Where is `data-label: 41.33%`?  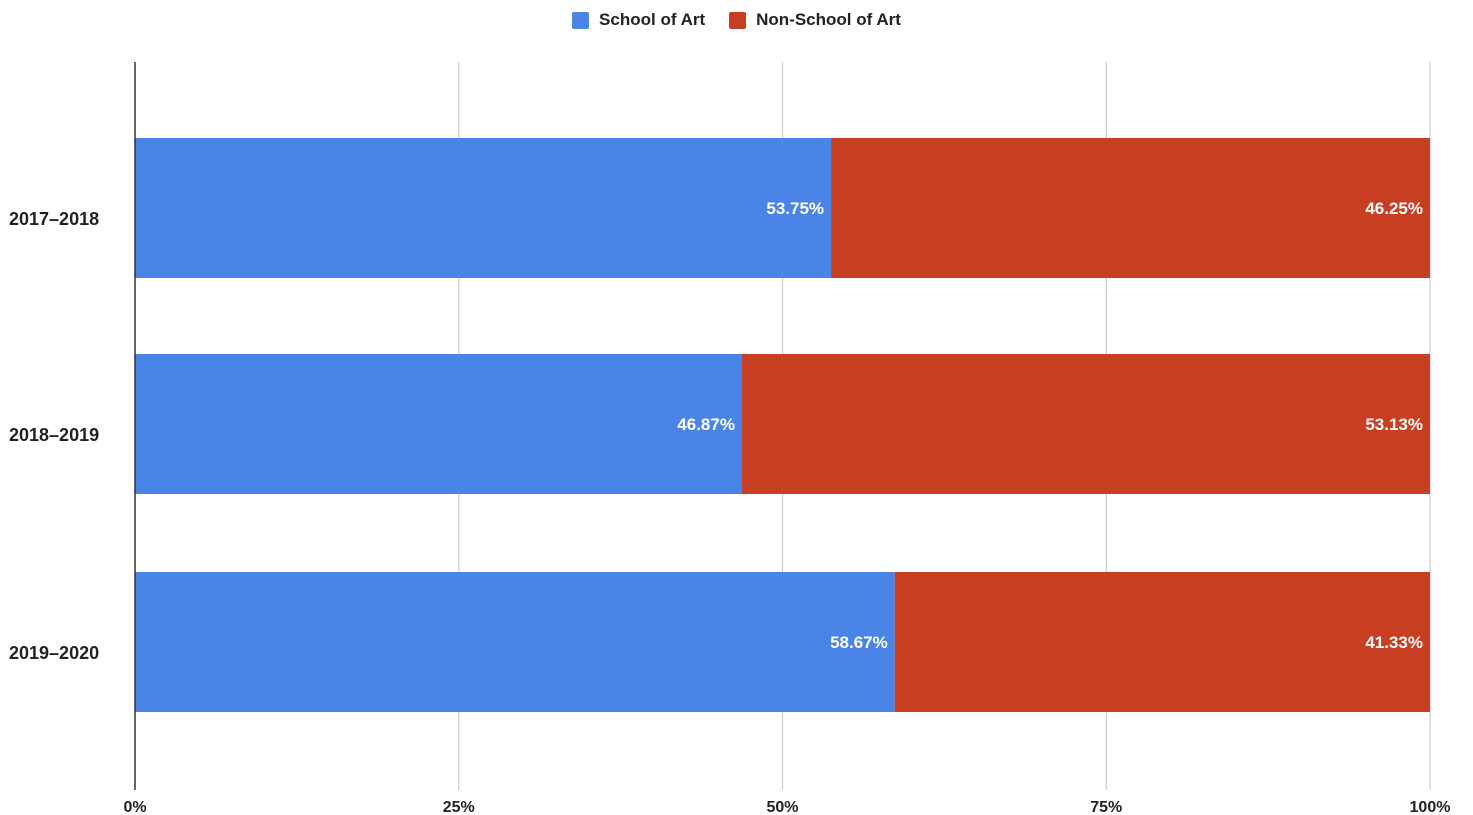
data-label: 41.33% is located at coordinates (1394, 642).